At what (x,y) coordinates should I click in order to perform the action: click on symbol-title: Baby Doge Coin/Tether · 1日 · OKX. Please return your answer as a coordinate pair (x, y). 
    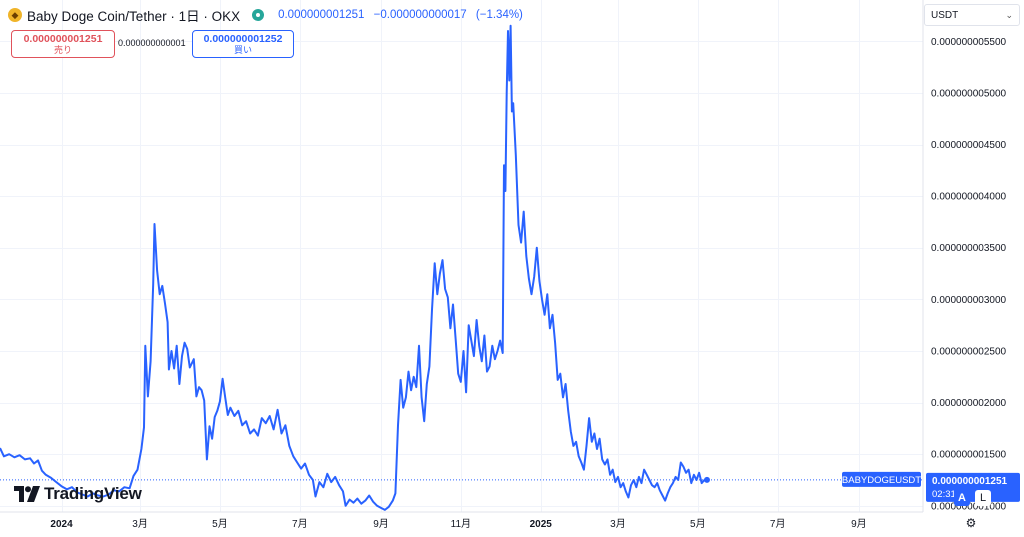
    Looking at the image, I should click on (134, 16).